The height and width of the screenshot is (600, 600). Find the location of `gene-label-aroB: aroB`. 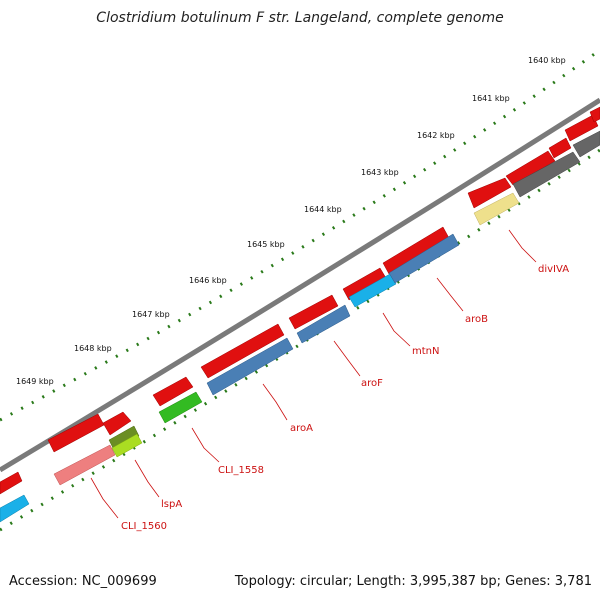

gene-label-aroB: aroB is located at coordinates (476, 319).